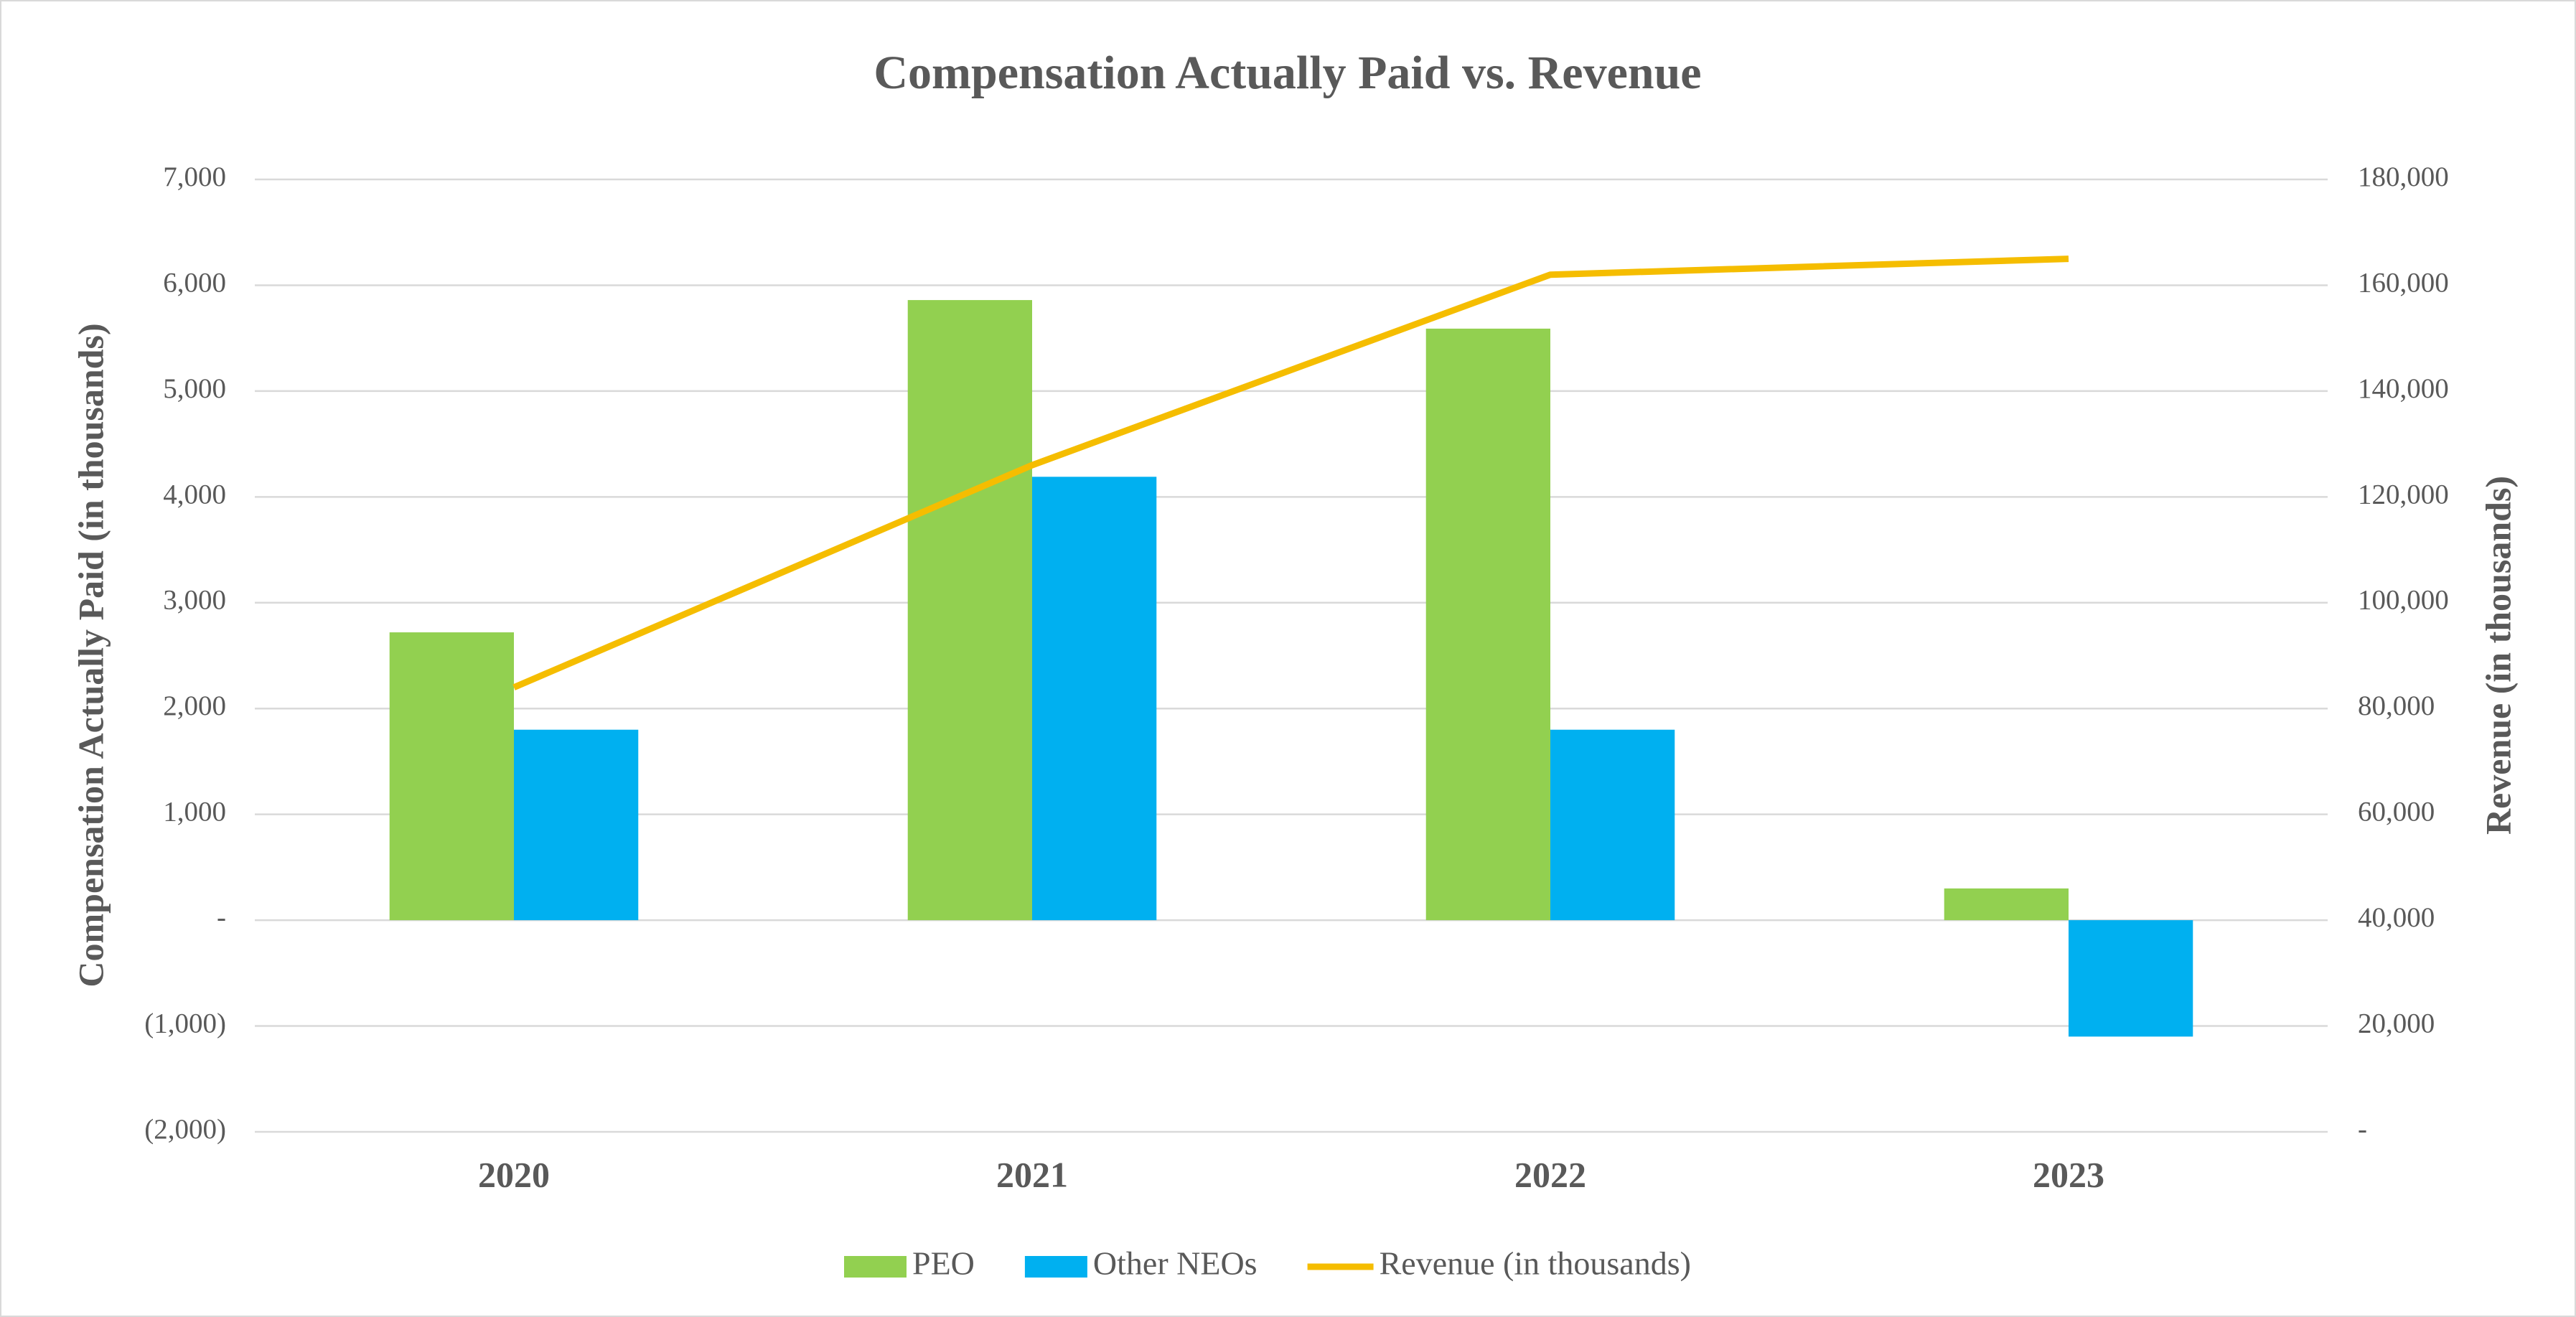 The height and width of the screenshot is (1317, 2576). Describe the element at coordinates (2397, 917) in the screenshot. I see `y2-tick-label: 40,000` at that location.